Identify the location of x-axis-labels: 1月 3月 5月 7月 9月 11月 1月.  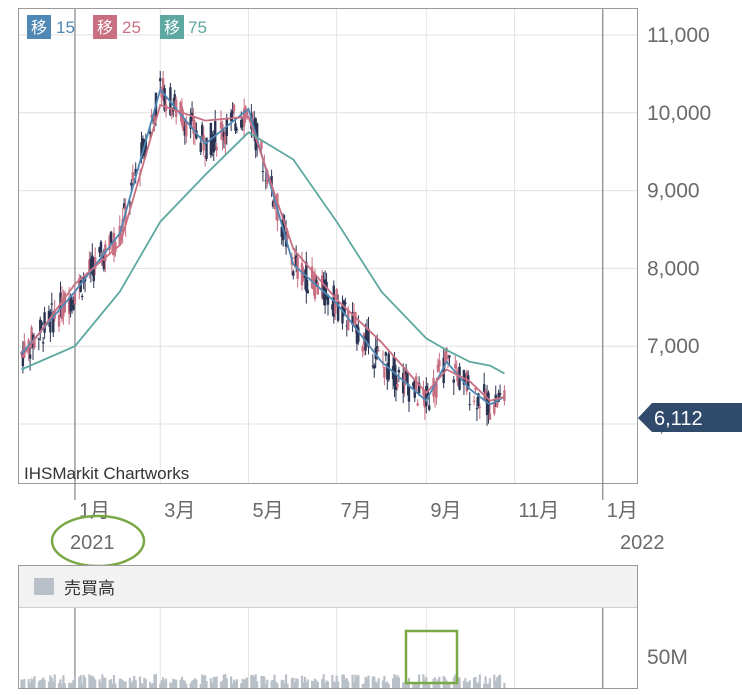
(358, 511).